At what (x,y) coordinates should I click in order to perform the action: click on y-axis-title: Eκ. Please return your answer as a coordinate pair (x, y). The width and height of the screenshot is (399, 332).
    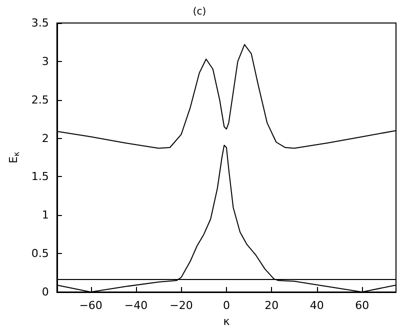
    Looking at the image, I should click on (14, 157).